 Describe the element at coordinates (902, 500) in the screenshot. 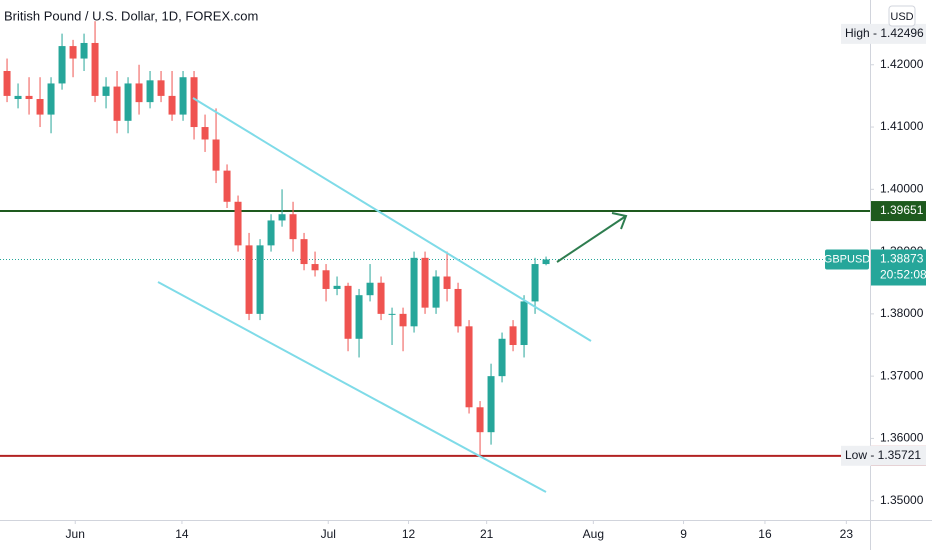

I see `y-tick-label: 1.35000` at that location.